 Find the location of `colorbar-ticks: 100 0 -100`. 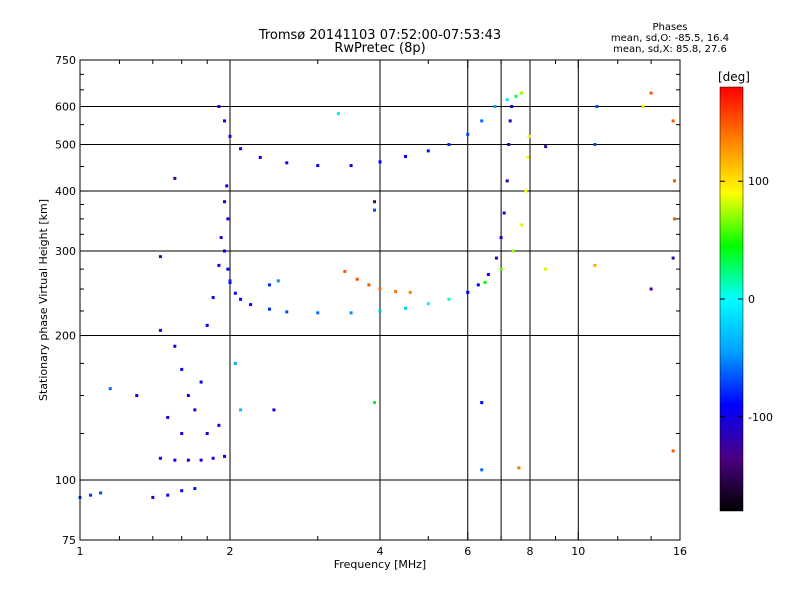

colorbar-ticks: 100 0 -100 is located at coordinates (746, 299).